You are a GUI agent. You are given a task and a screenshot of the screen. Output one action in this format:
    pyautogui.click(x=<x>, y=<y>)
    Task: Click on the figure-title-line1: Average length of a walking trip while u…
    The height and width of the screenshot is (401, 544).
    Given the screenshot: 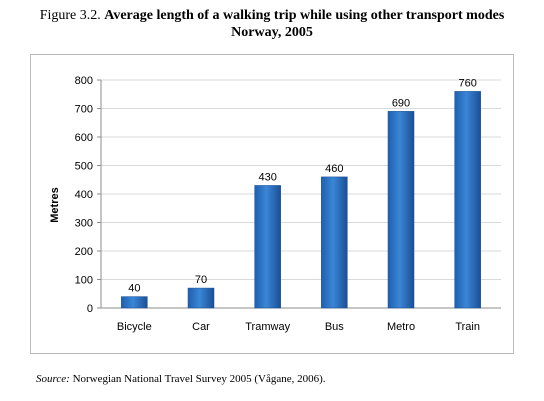 What is the action you would take?
    pyautogui.click(x=304, y=15)
    